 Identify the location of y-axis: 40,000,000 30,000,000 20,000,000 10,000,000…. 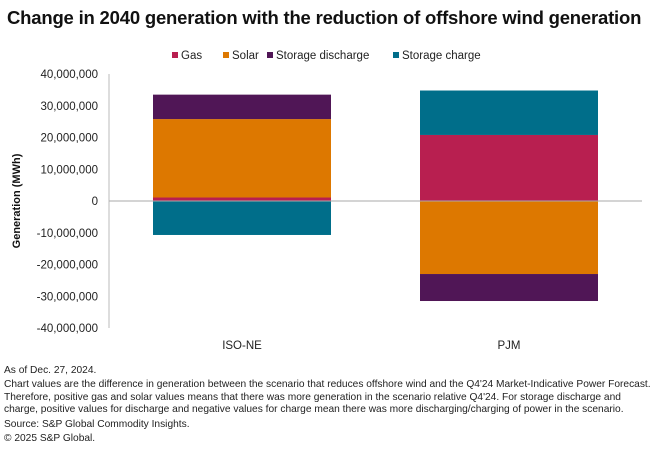
(73, 202).